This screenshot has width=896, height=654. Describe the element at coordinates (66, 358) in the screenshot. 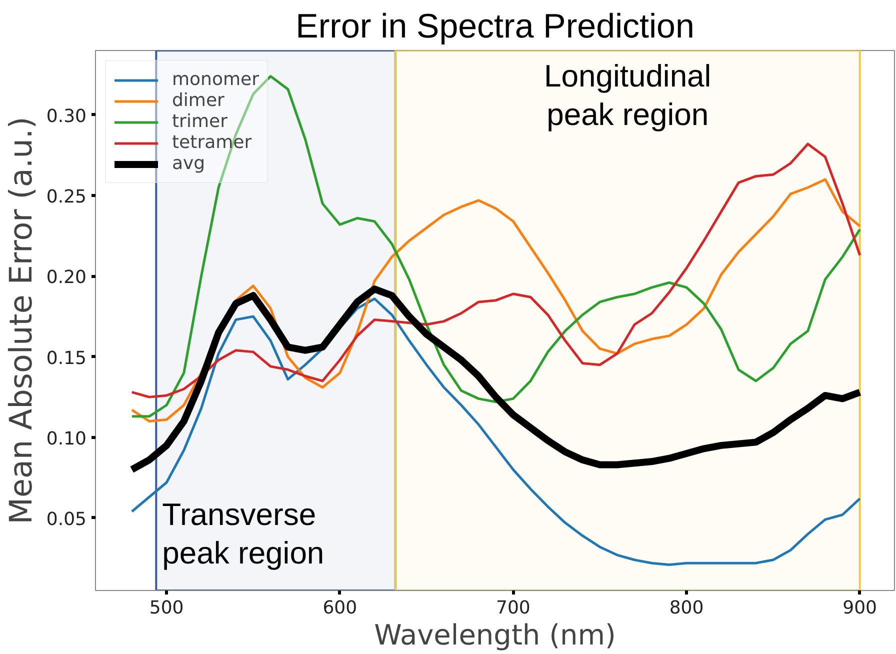

I see `y-tick-label: 0.15` at that location.